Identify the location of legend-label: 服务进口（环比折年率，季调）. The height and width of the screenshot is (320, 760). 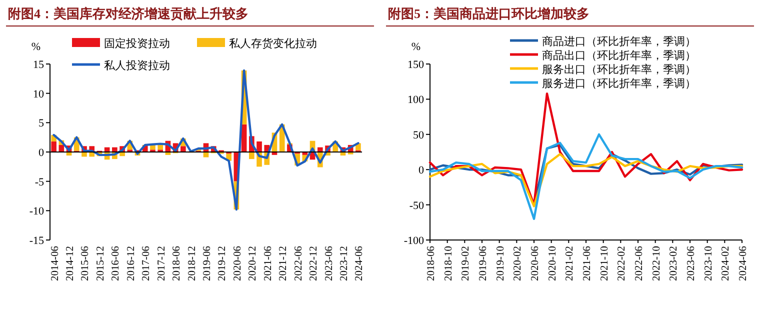
(619, 83).